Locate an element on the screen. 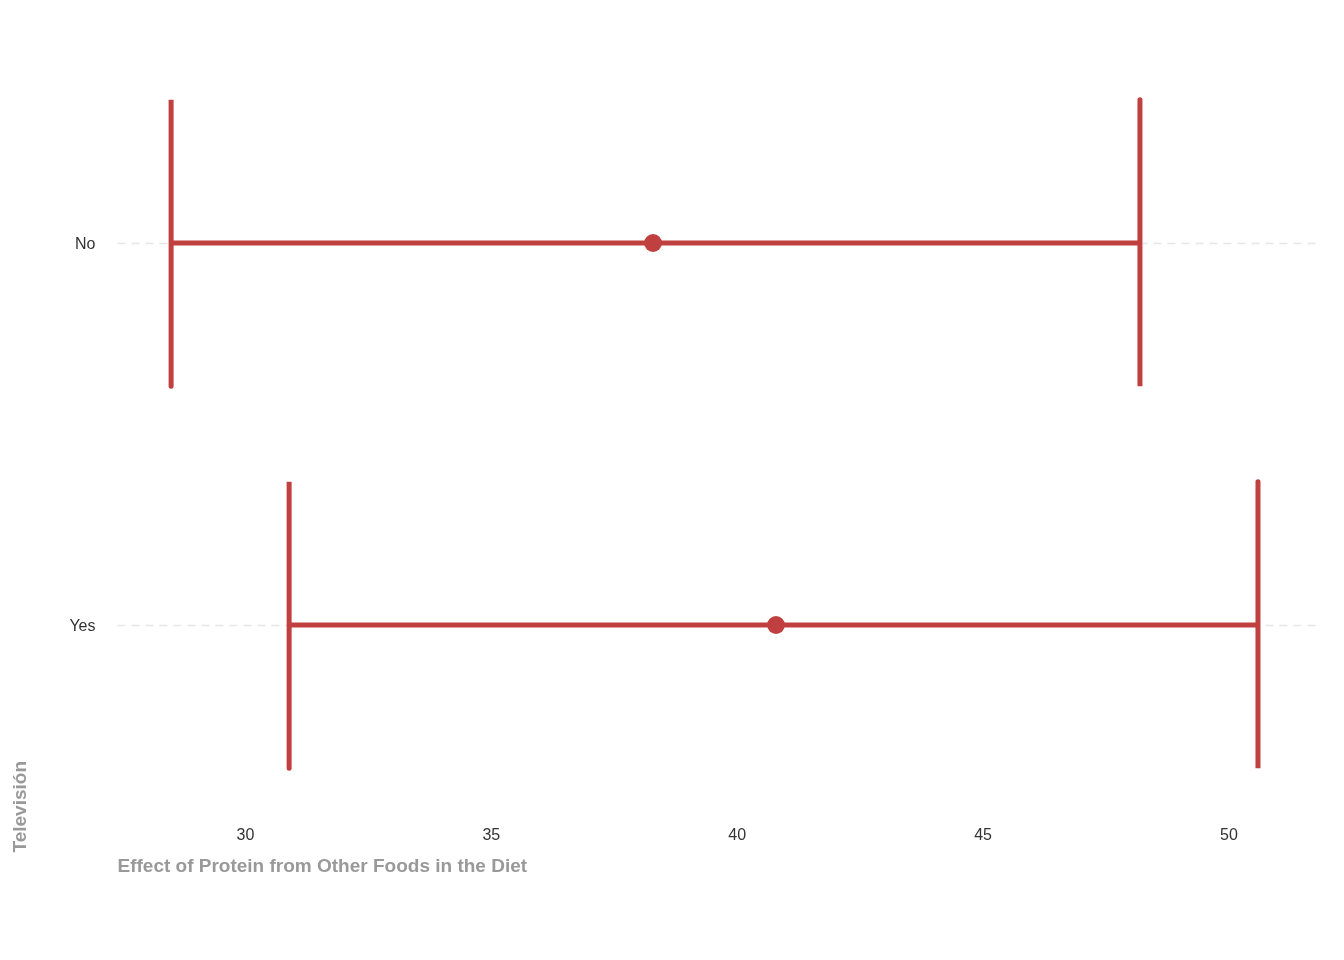 Image resolution: width=1344 pixels, height=960 pixels. y-tick-label: Yes is located at coordinates (82, 625).